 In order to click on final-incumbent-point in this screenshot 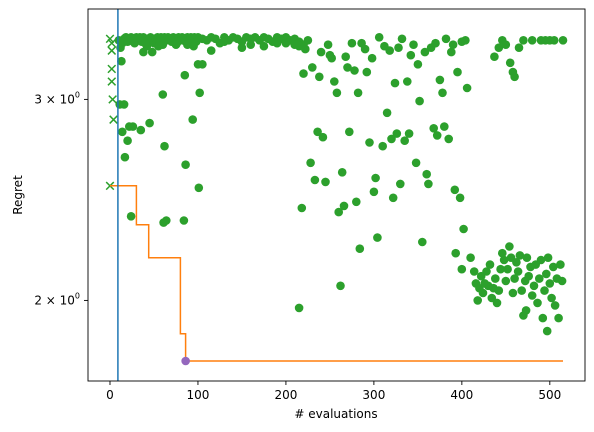, I will do `click(185, 361)`.